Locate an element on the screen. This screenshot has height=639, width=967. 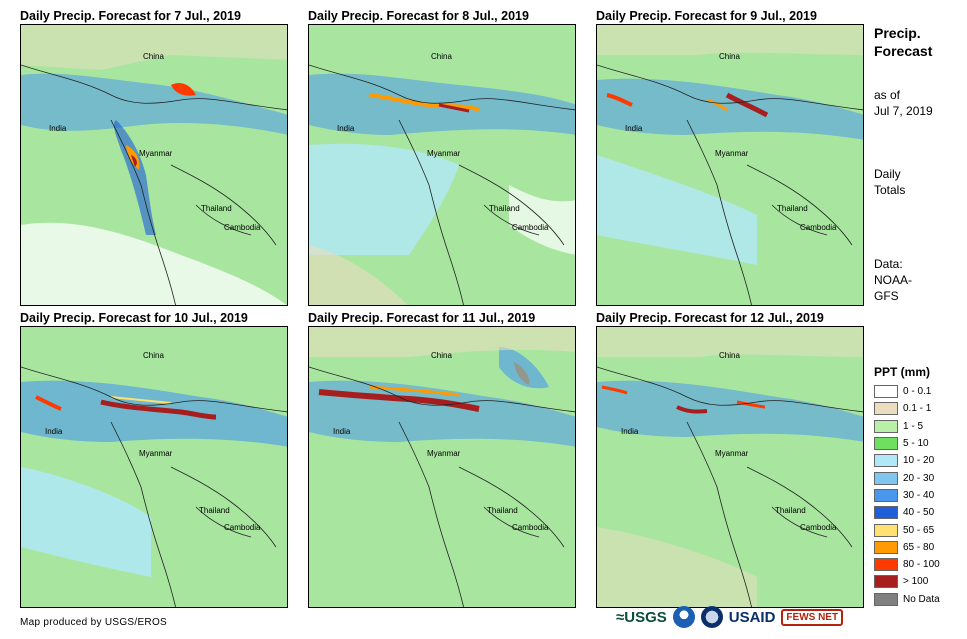
precip-map-day4: China India Myanmar Thailand Cambodia is located at coordinates (154, 467).